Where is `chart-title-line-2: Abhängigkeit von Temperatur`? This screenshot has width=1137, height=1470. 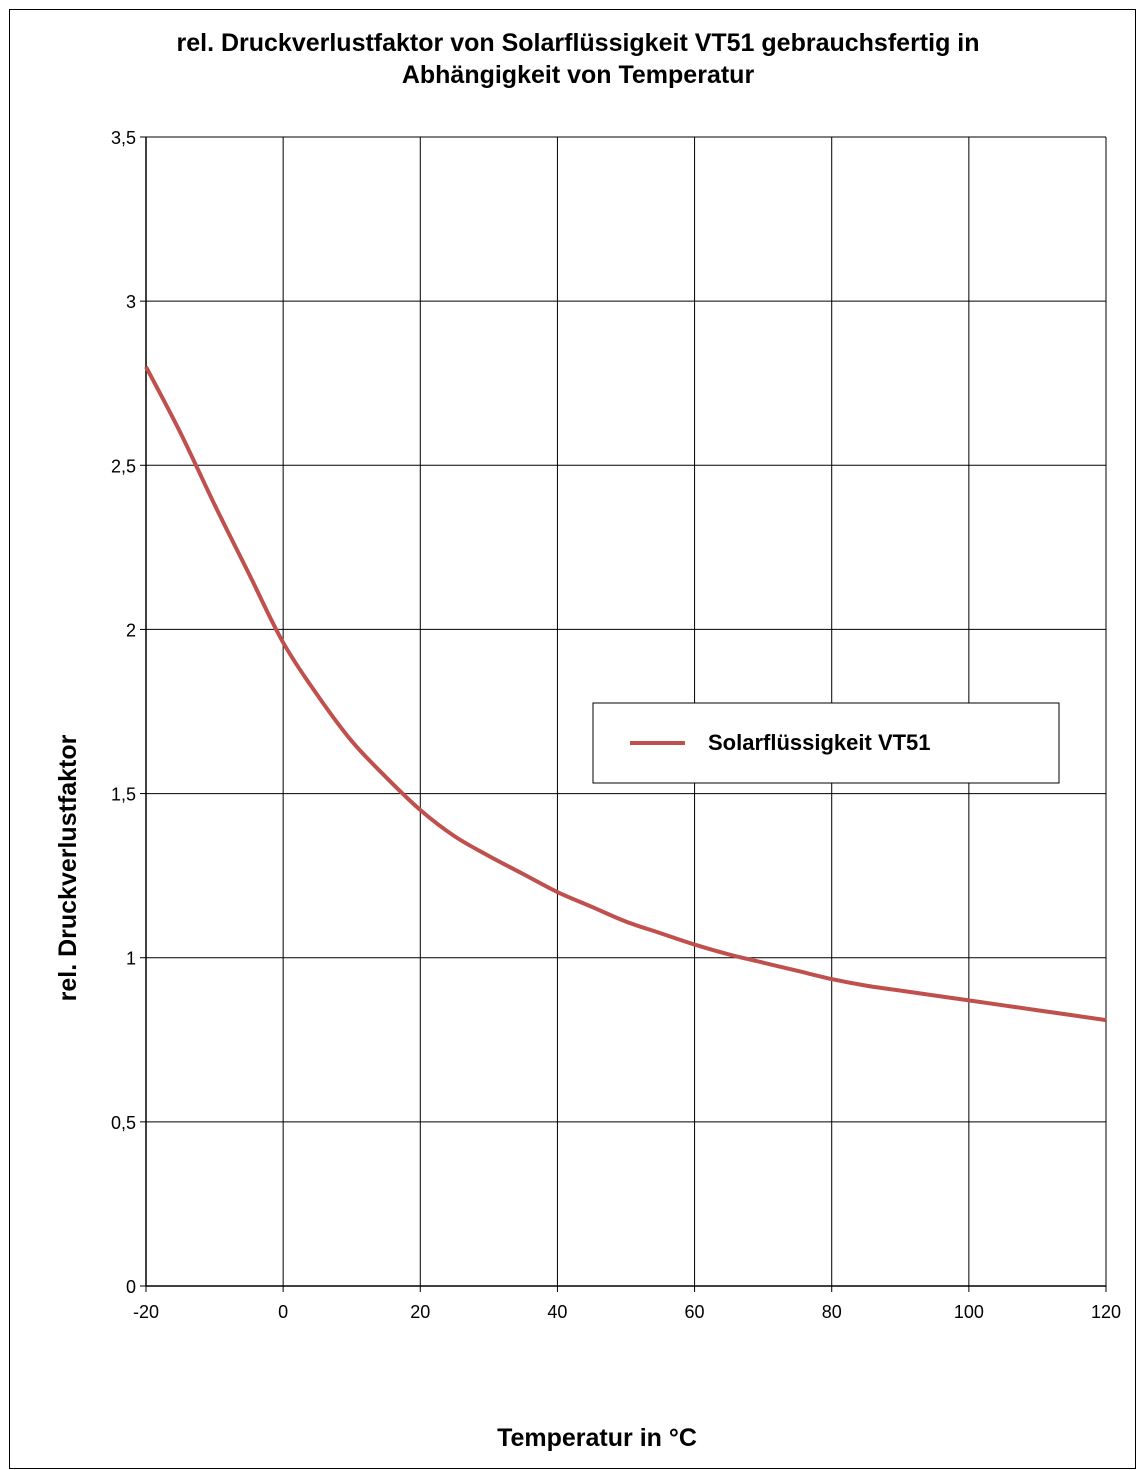 chart-title-line-2: Abhängigkeit von Temperatur is located at coordinates (578, 75).